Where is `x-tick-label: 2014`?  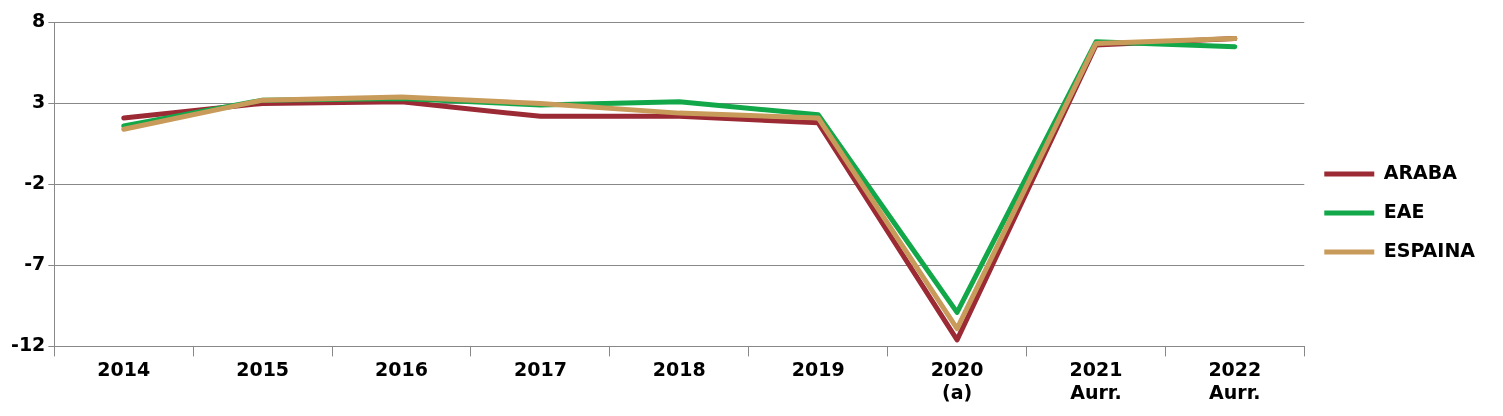
x-tick-label: 2014 is located at coordinates (124, 368).